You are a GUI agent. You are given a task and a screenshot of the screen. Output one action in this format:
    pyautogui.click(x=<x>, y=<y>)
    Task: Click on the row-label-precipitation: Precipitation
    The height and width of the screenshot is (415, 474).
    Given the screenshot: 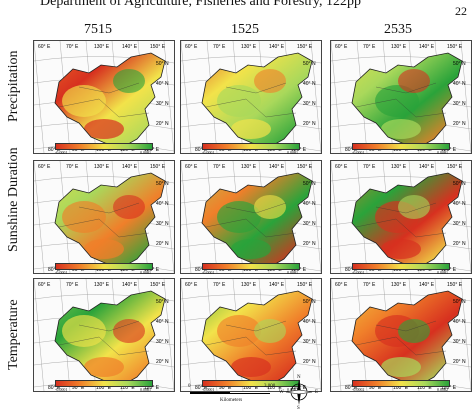 What is the action you would take?
    pyautogui.click(x=13, y=86)
    